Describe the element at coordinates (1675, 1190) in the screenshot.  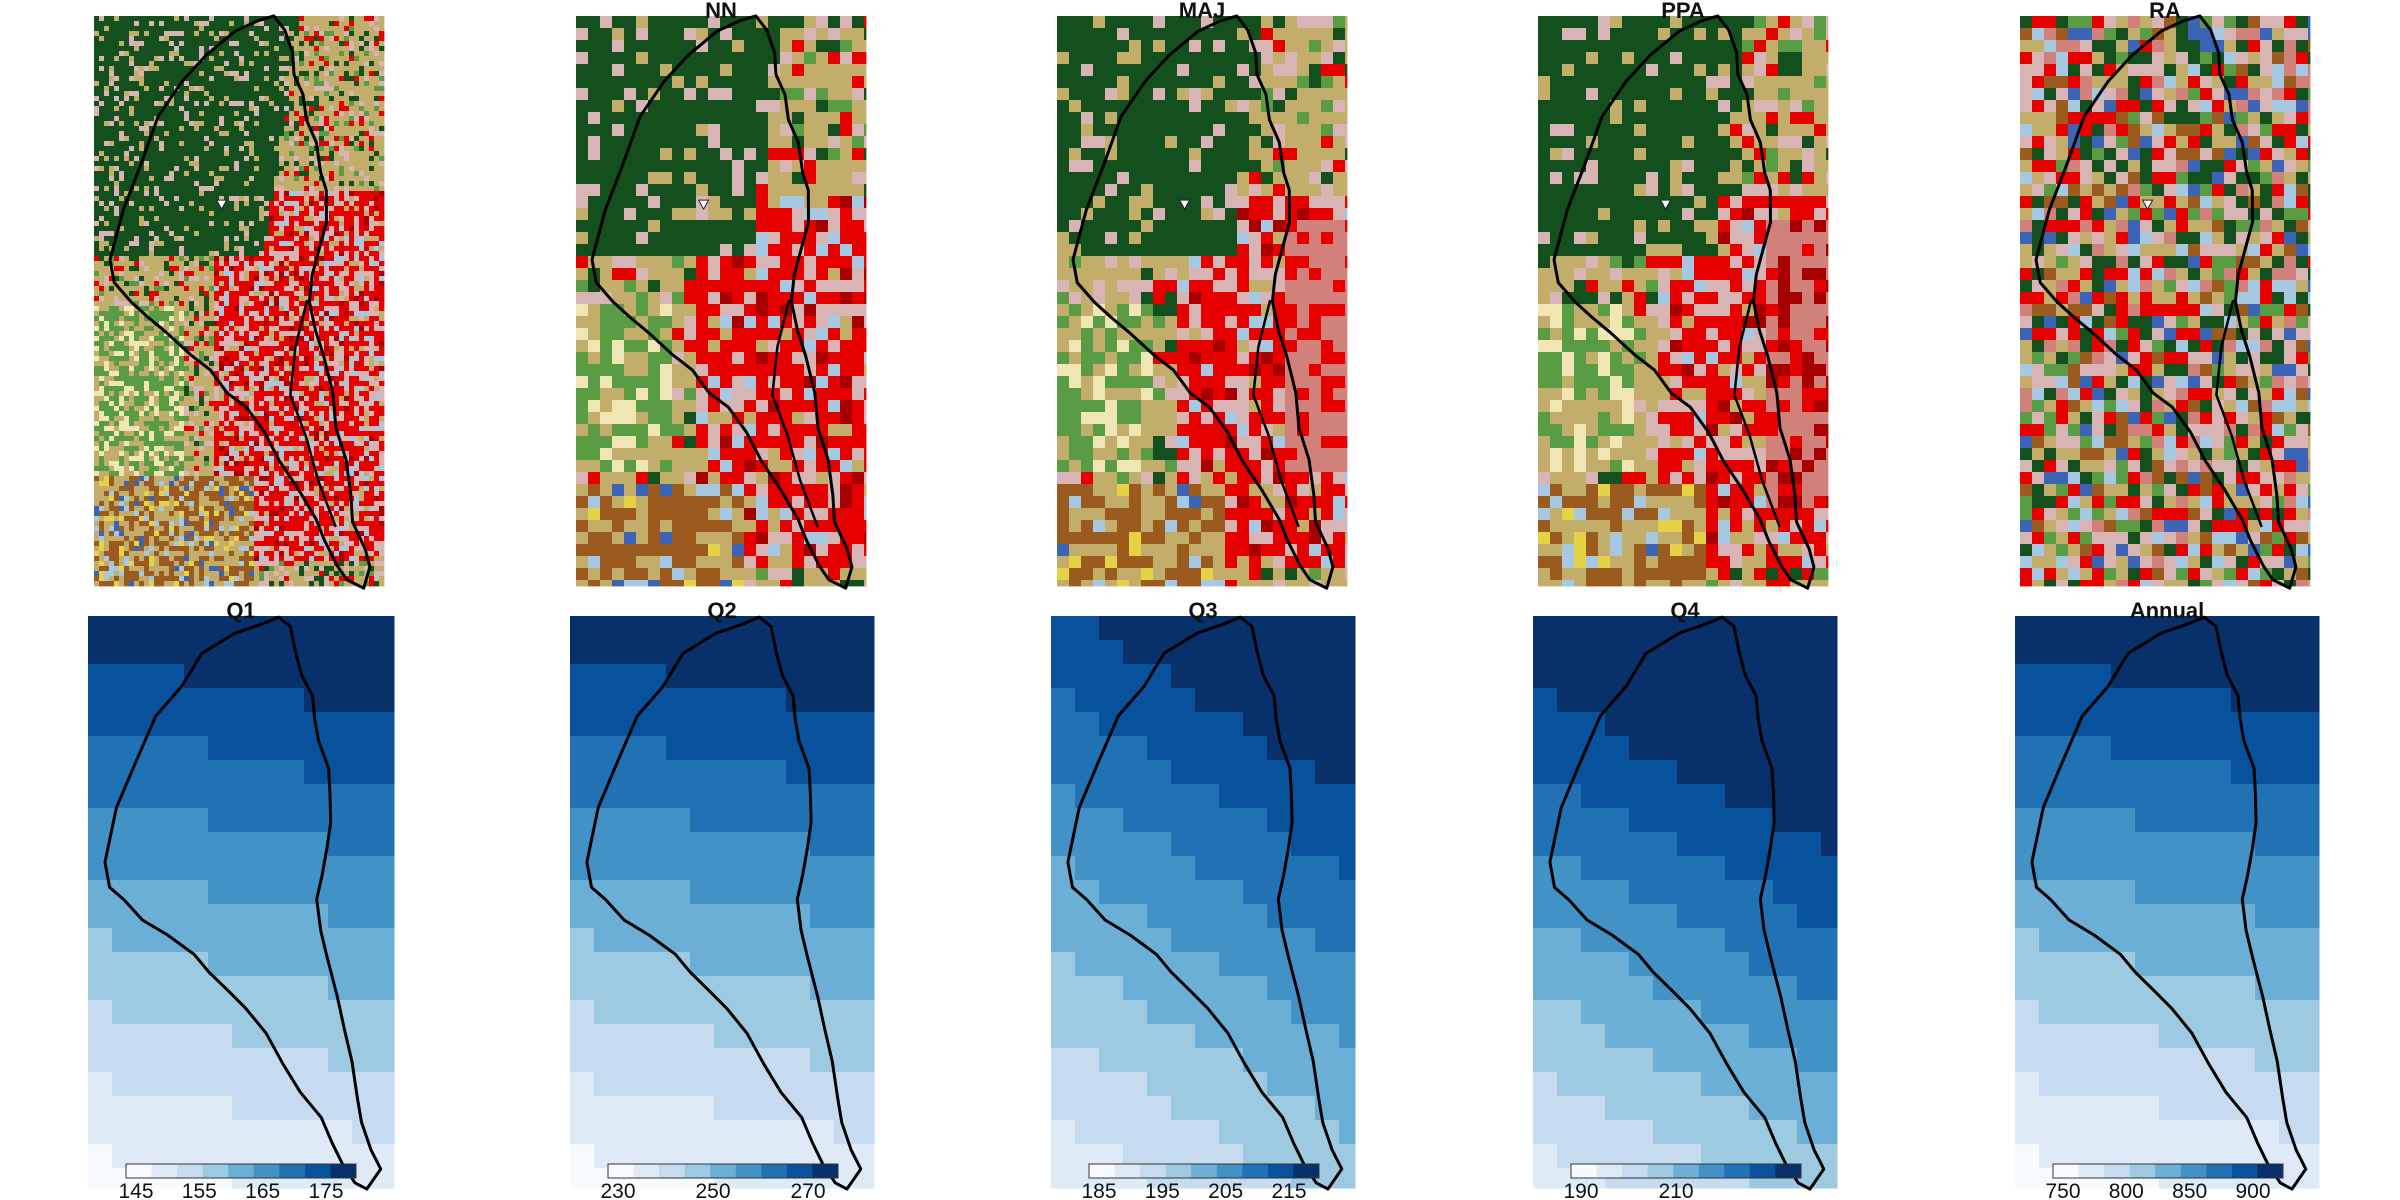
I see `colorbar-tick-label: 210` at that location.